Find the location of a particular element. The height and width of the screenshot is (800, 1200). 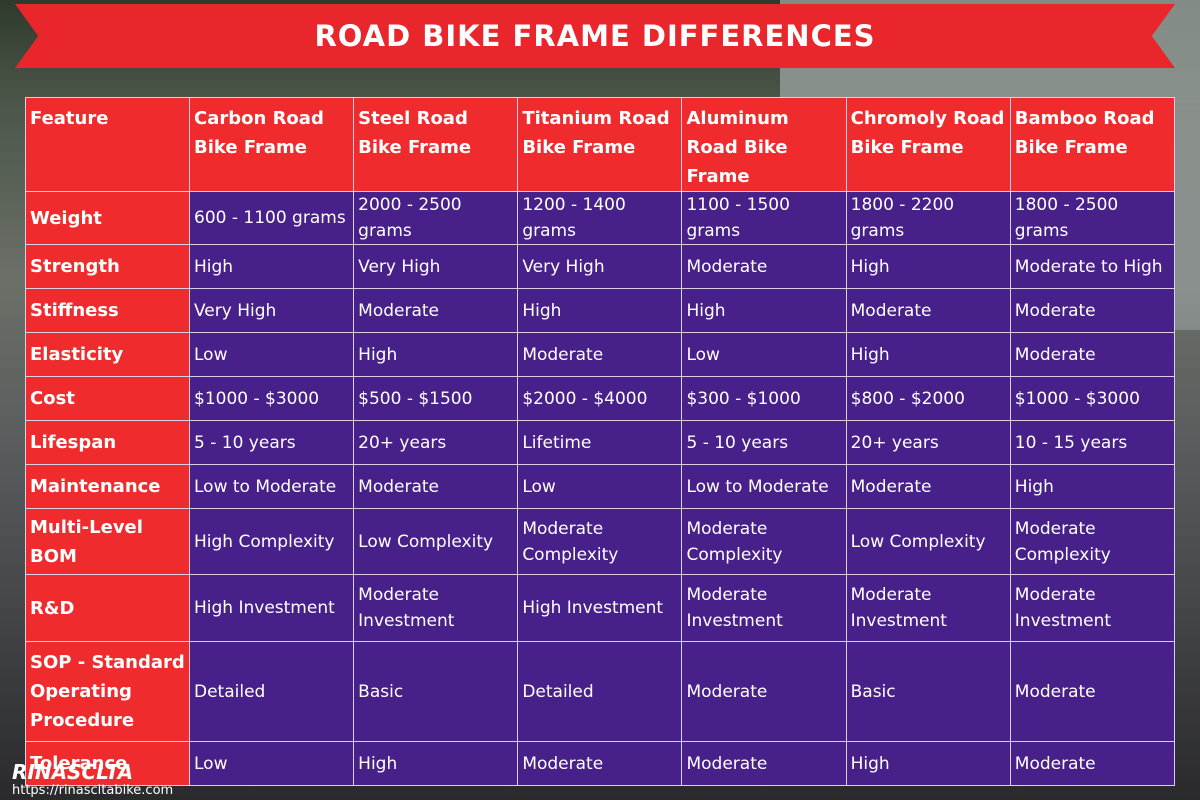

value-cell: 2000 - 2500 grams is located at coordinates (436, 218).